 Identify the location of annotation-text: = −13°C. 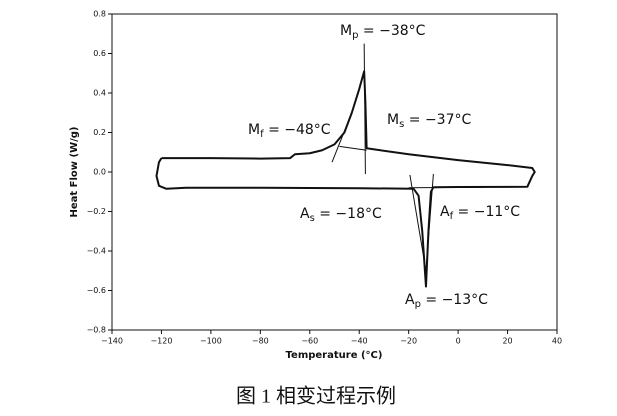
(454, 300).